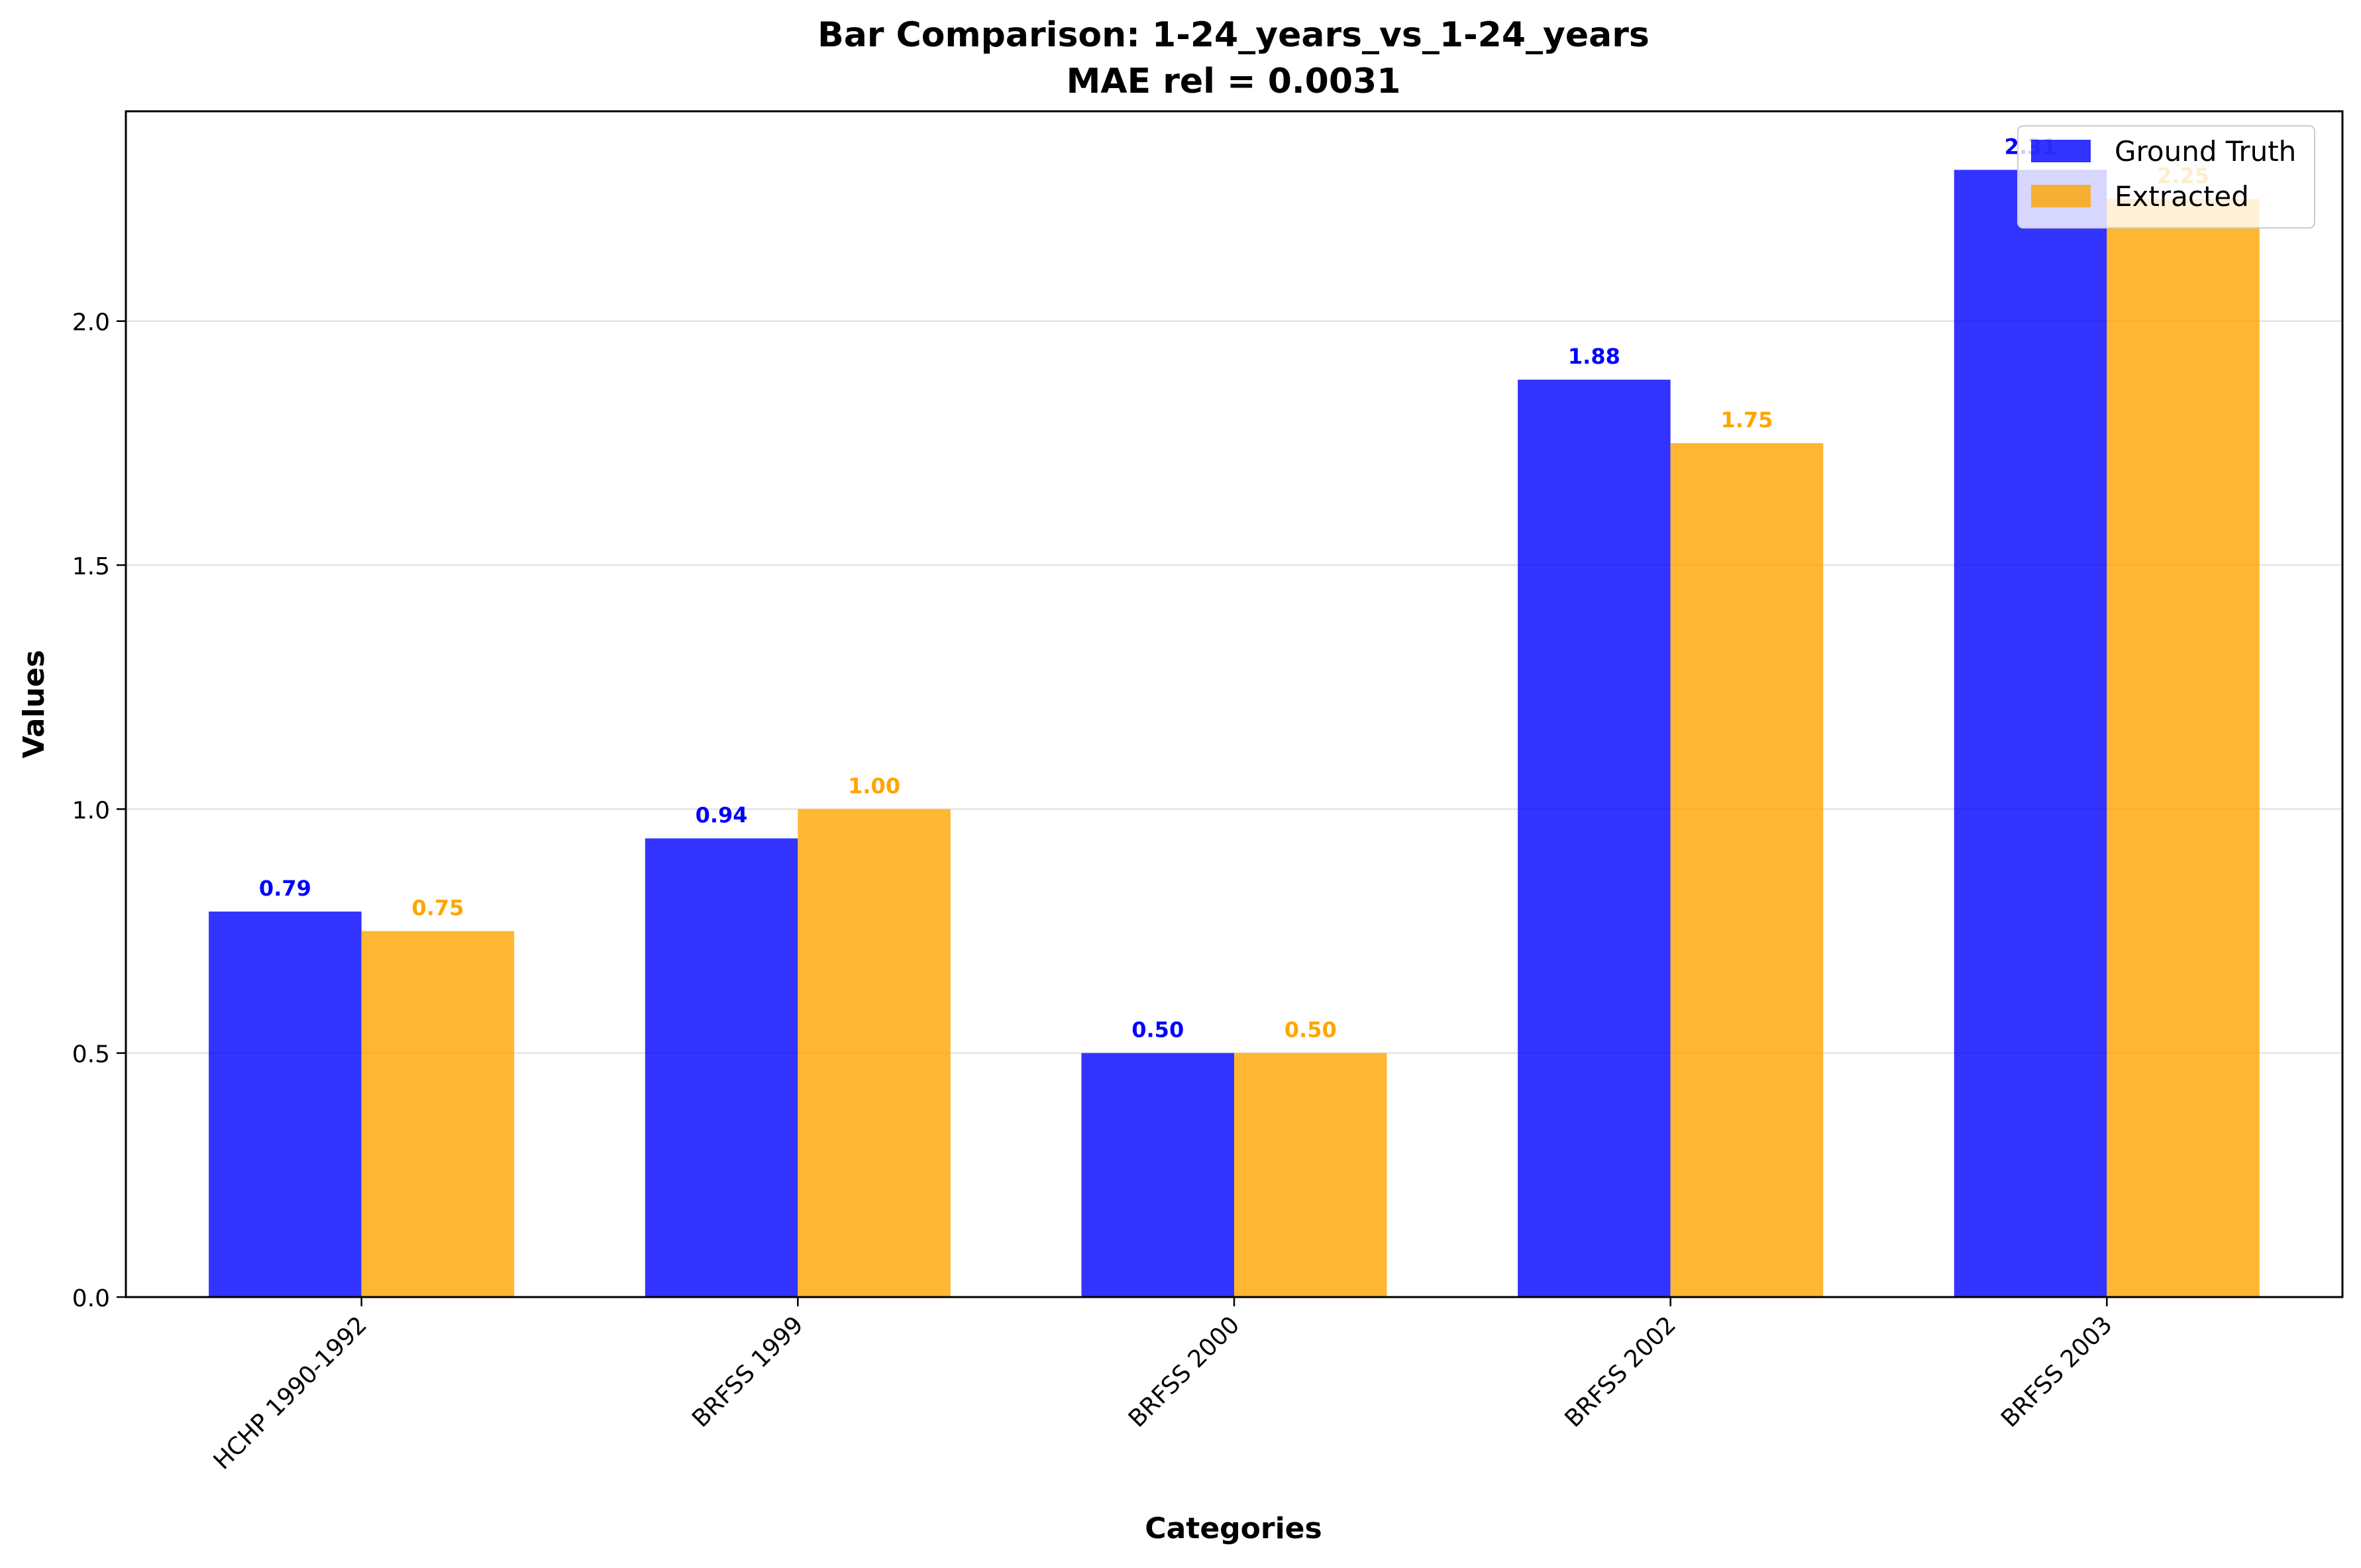 The height and width of the screenshot is (1568, 2361). What do you see at coordinates (91, 810) in the screenshot?
I see `y-tick-label: 1.0` at bounding box center [91, 810].